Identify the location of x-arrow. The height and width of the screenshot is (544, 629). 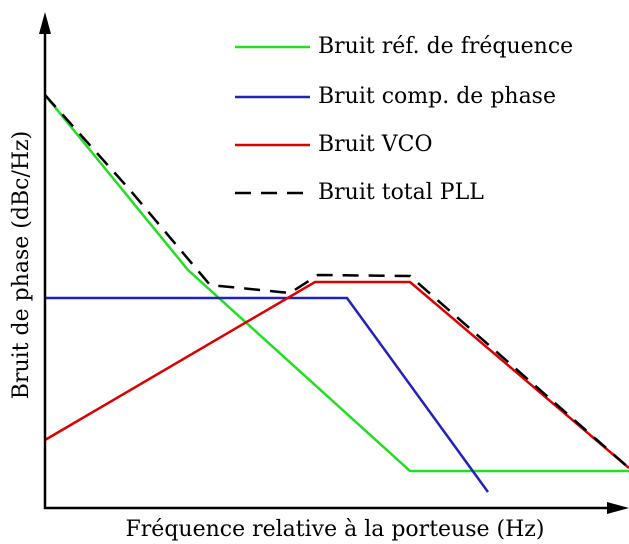
(618, 508).